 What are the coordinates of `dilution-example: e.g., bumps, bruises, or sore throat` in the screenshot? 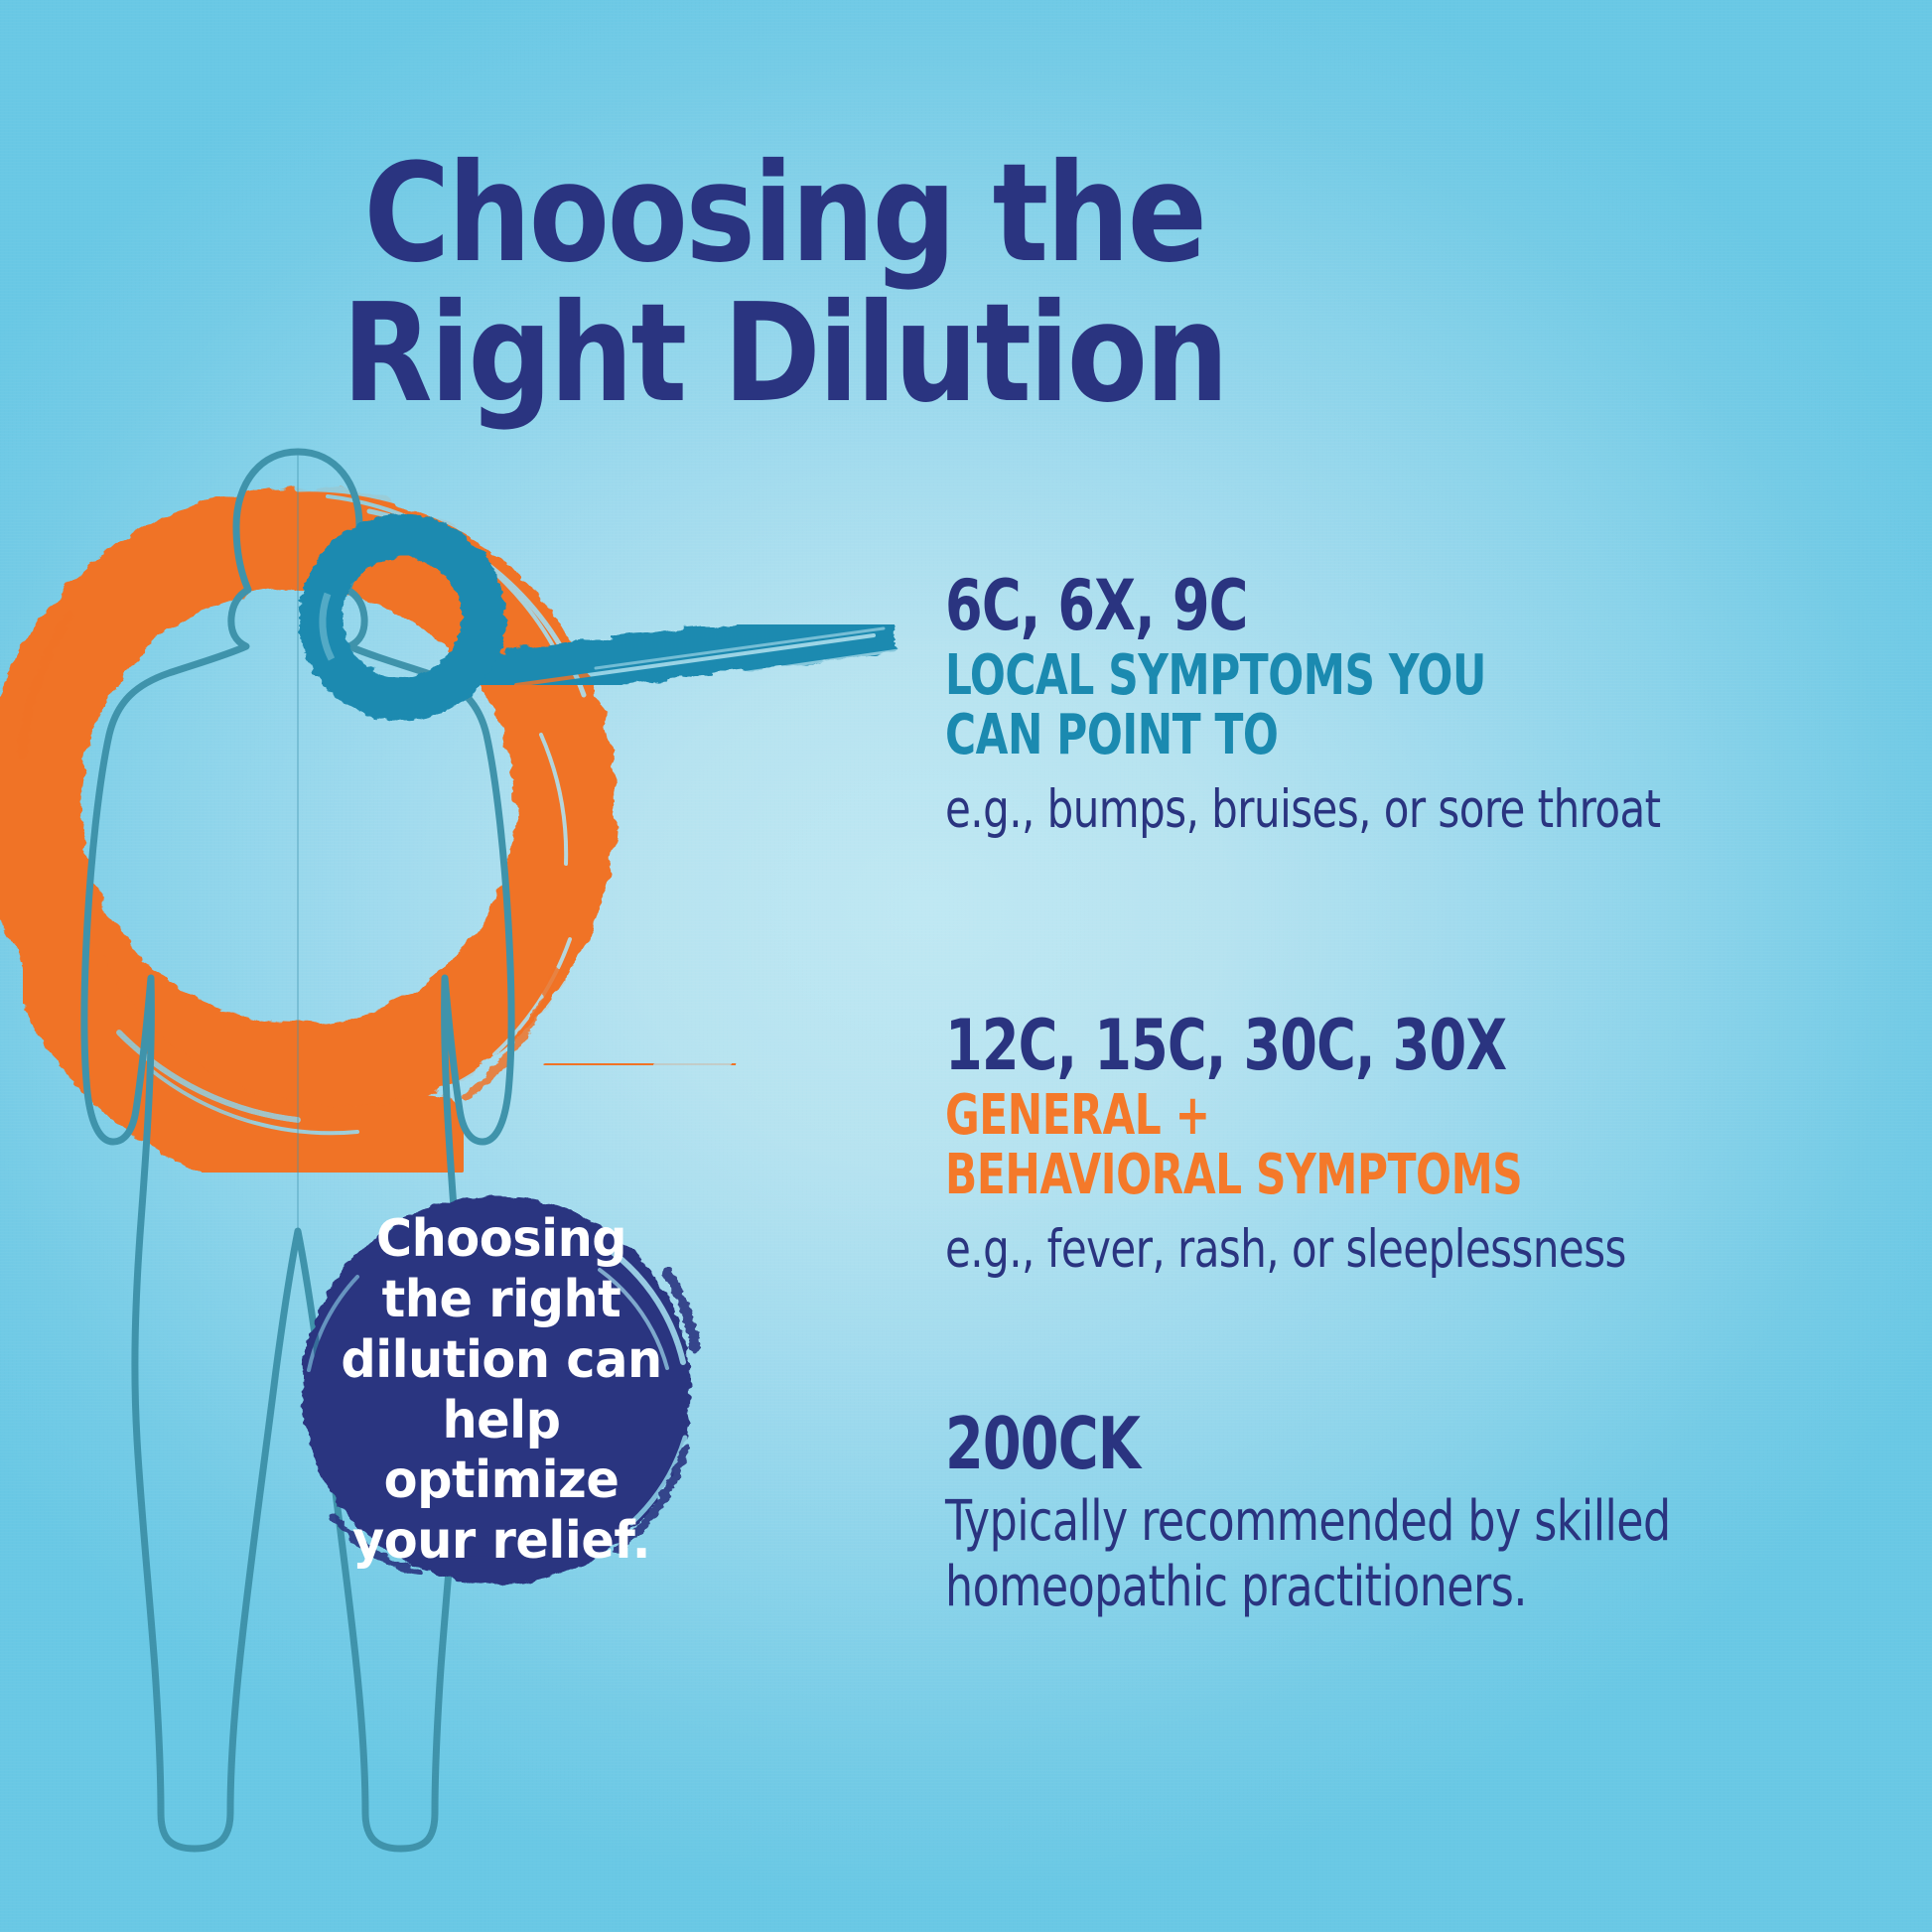 It's located at (1303, 809).